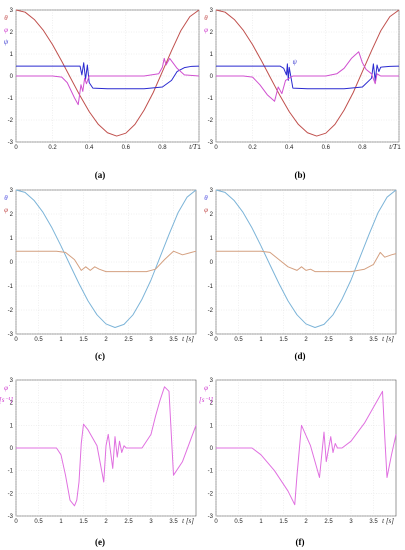 The width and height of the screenshot is (405, 550). Describe the element at coordinates (306, 522) in the screenshot. I see `x-tick-label-f: 2` at that location.